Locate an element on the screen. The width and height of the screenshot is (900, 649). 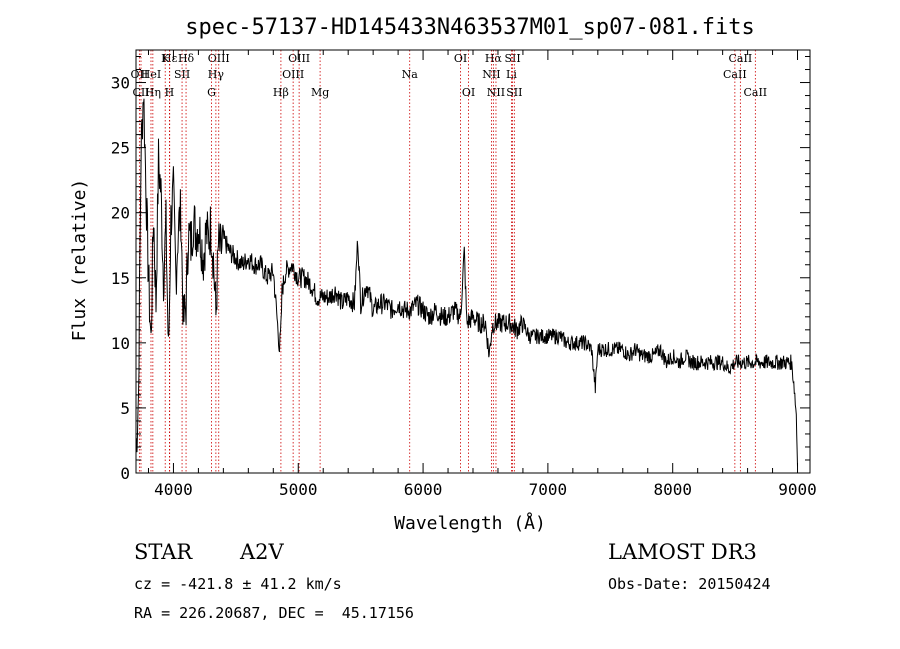
object-subclass: A2V is located at coordinates (262, 552).